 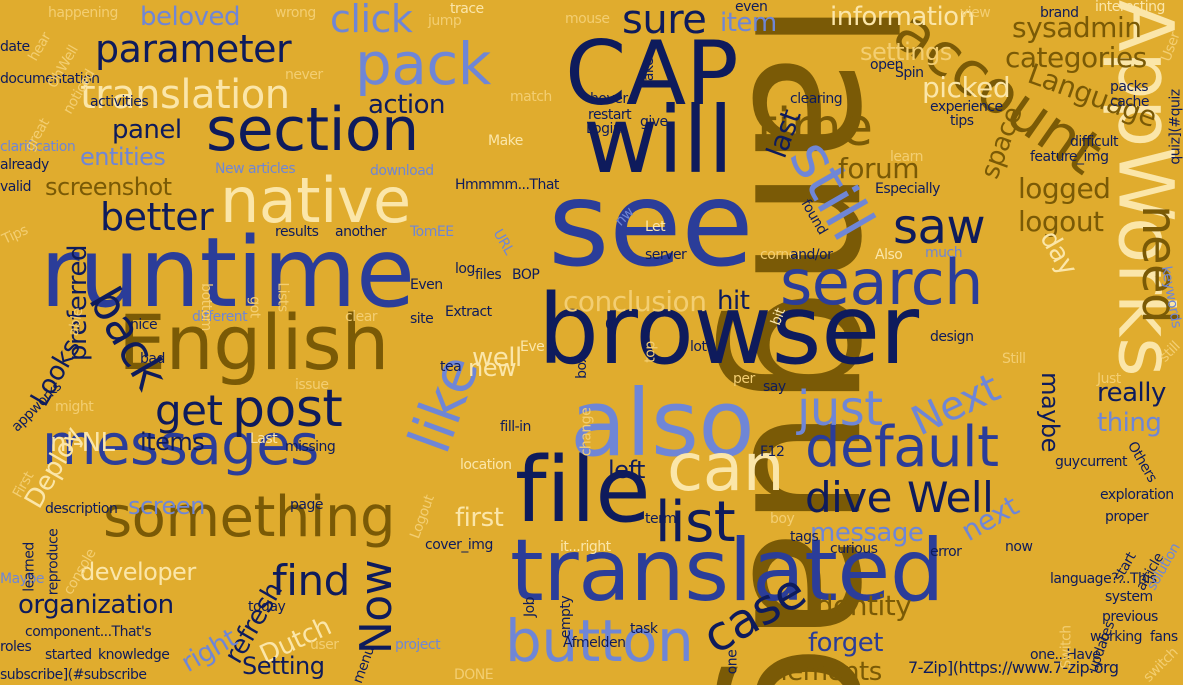 I want to click on cloud-word: match, so click(x=531, y=97).